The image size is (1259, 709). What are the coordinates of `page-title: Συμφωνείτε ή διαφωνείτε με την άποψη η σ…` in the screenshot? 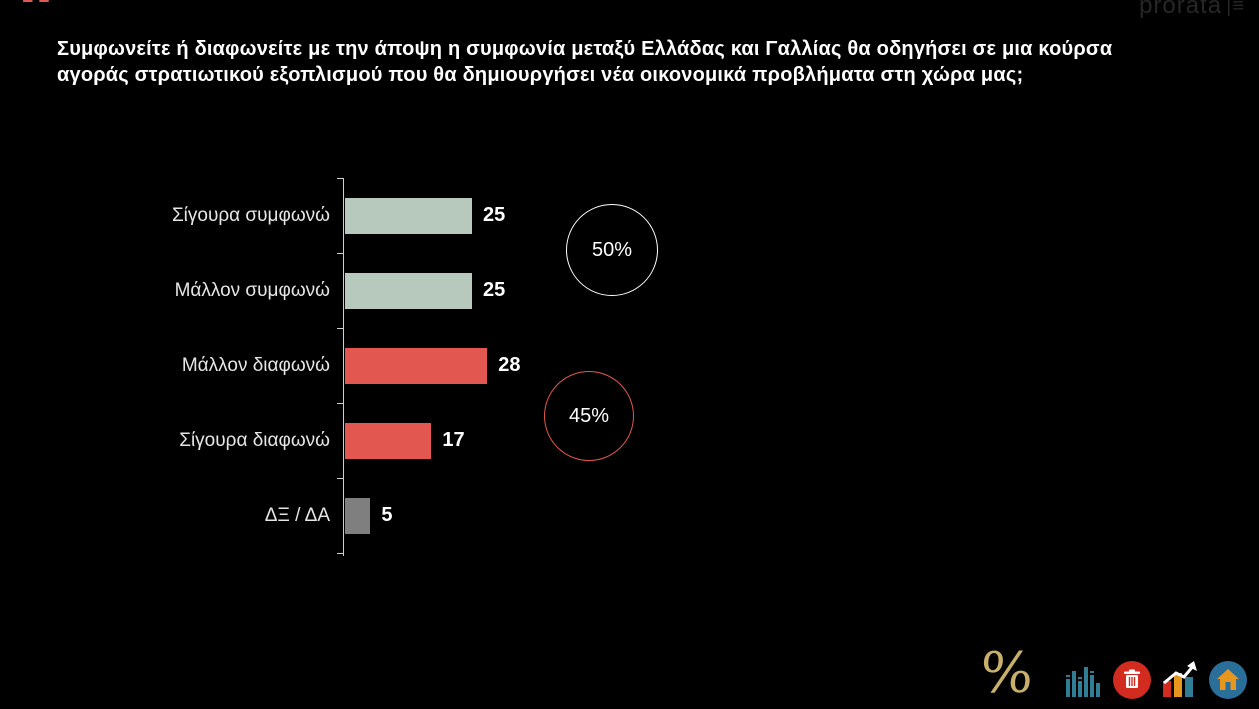 It's located at (585, 62).